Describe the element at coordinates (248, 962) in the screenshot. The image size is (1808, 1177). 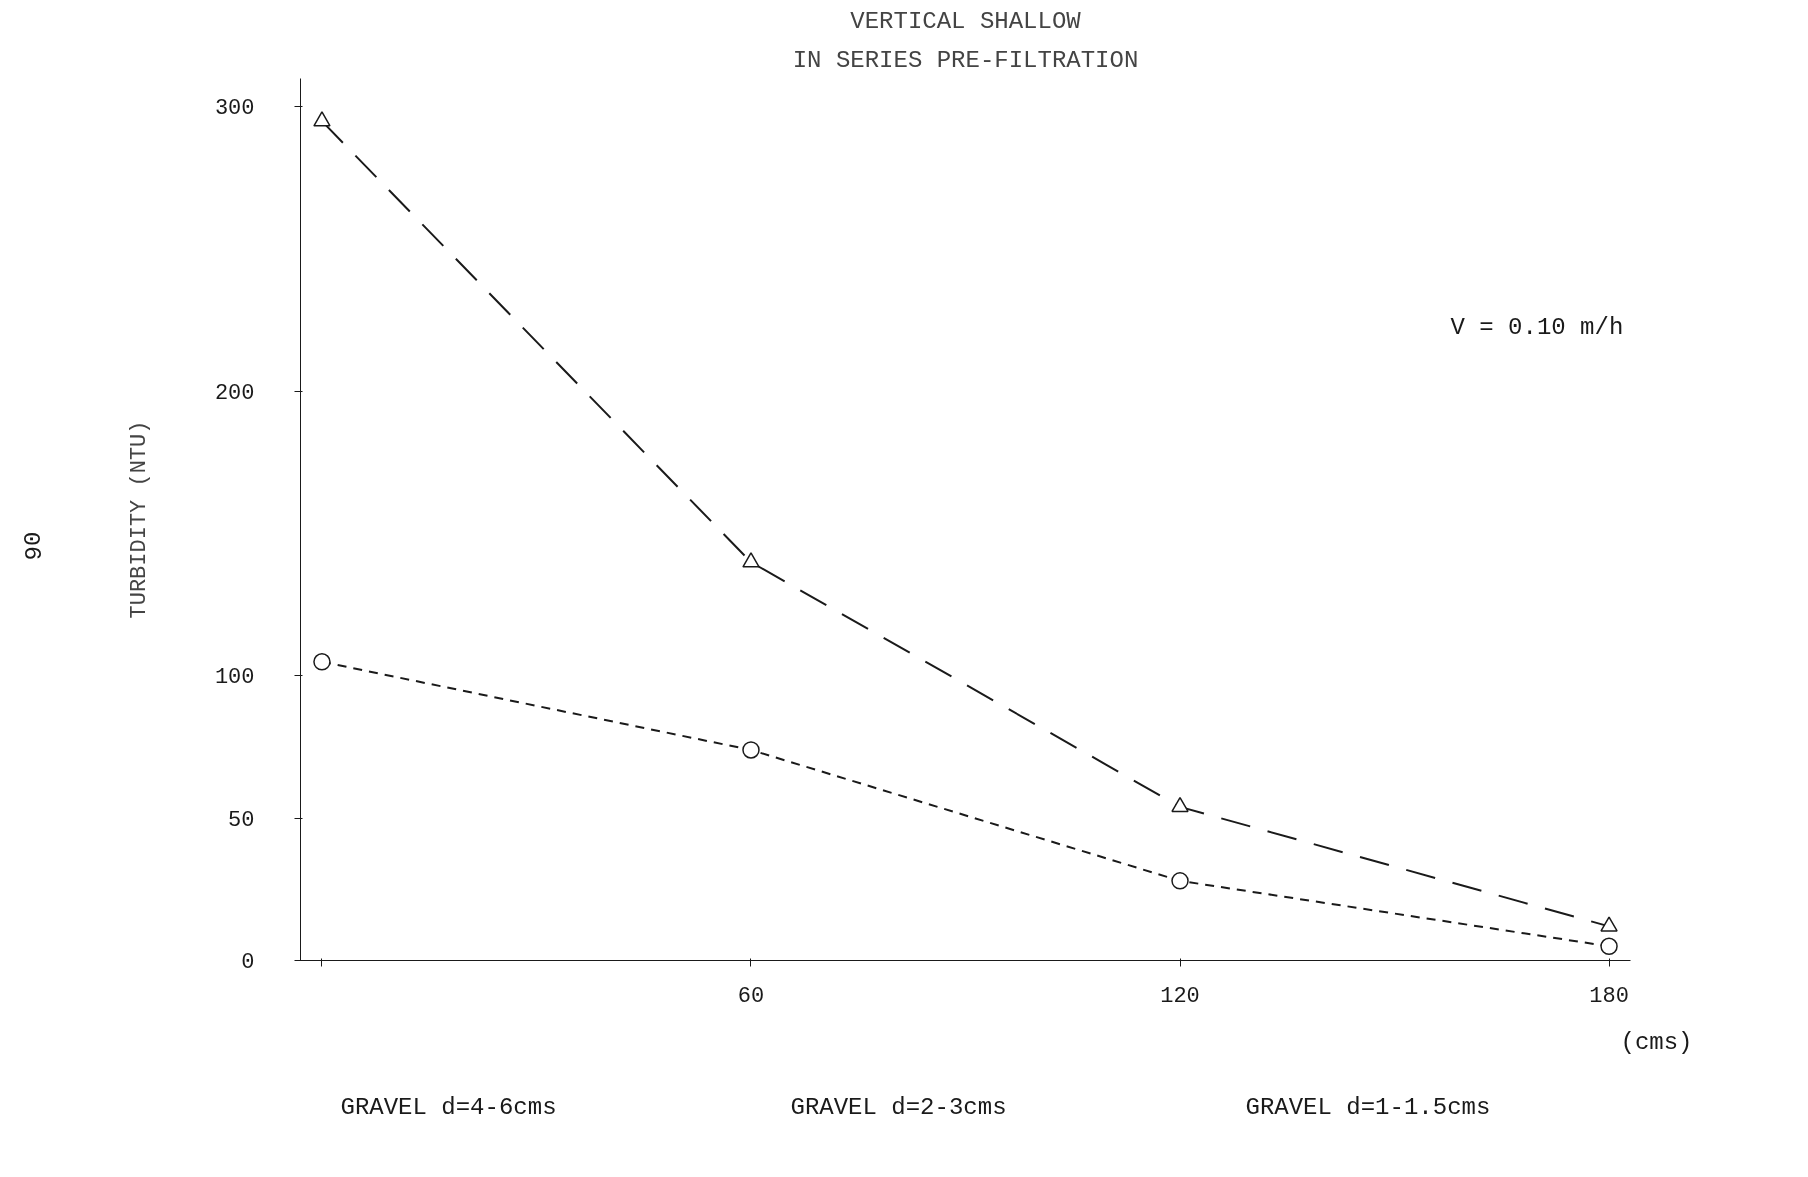
I see `y-tick-label: 0` at that location.